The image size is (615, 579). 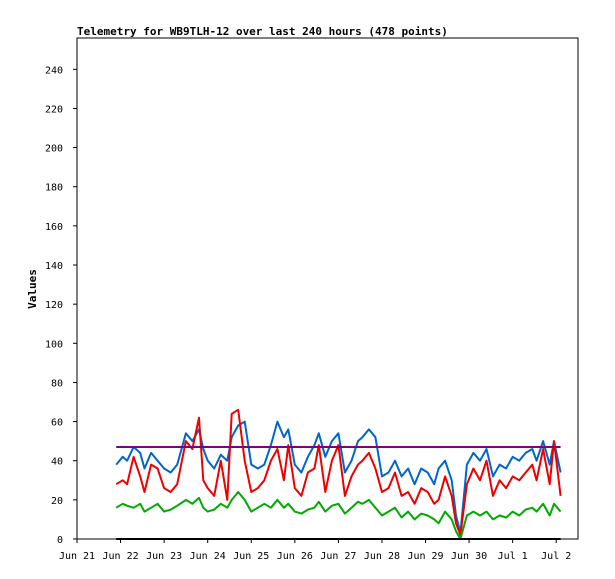 What do you see at coordinates (556, 556) in the screenshot?
I see `x-tick-label: Jul 2` at bounding box center [556, 556].